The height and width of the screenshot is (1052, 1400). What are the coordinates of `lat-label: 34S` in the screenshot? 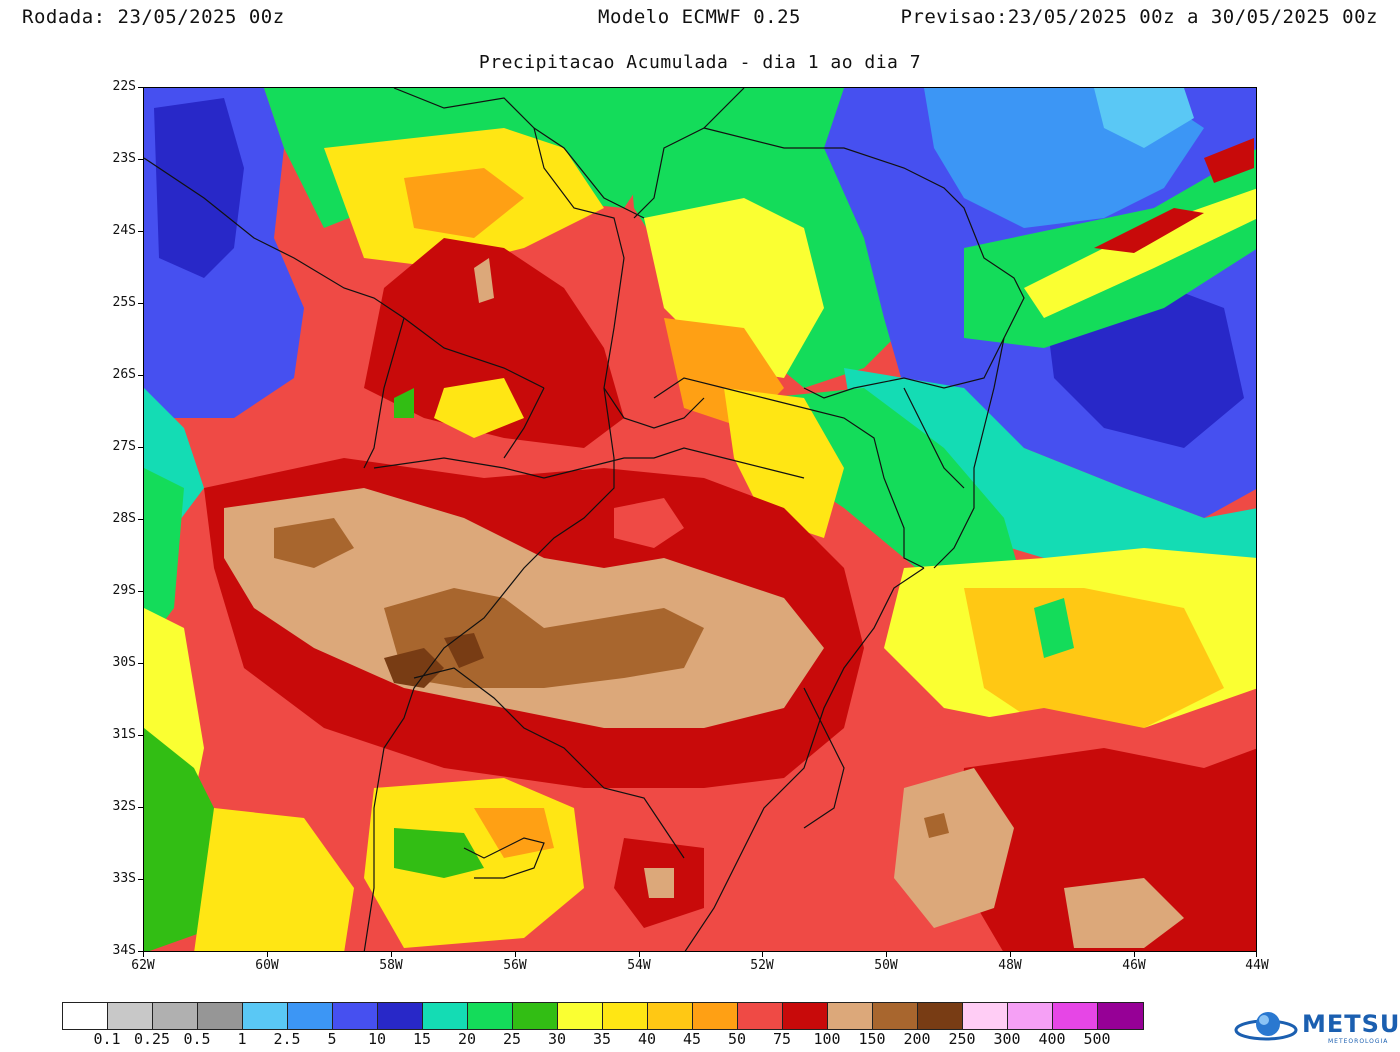 It's located at (124, 950).